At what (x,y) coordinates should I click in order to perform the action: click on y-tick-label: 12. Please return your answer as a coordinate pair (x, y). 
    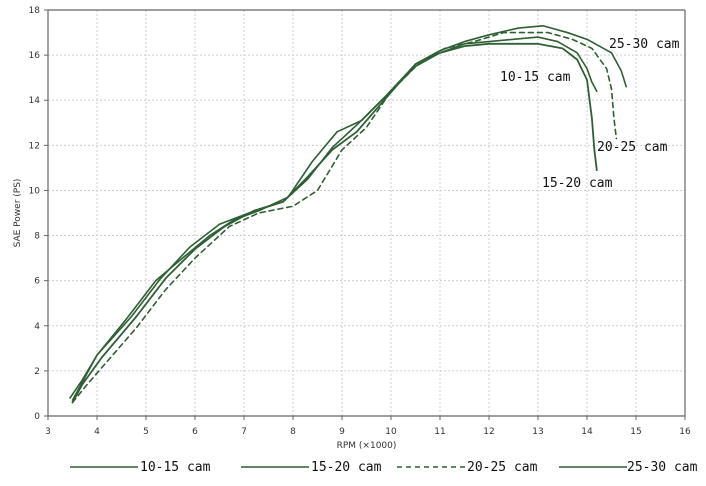
    Looking at the image, I should click on (34, 146).